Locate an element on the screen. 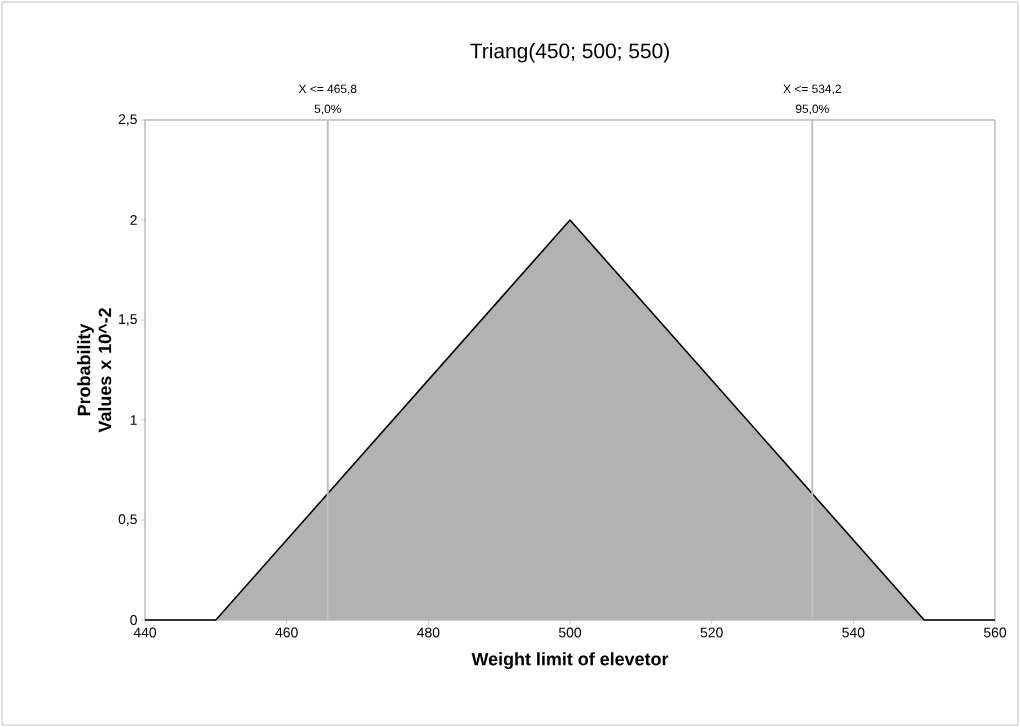 The image size is (1020, 727). y-tick-label: 1,5 is located at coordinates (128, 320).